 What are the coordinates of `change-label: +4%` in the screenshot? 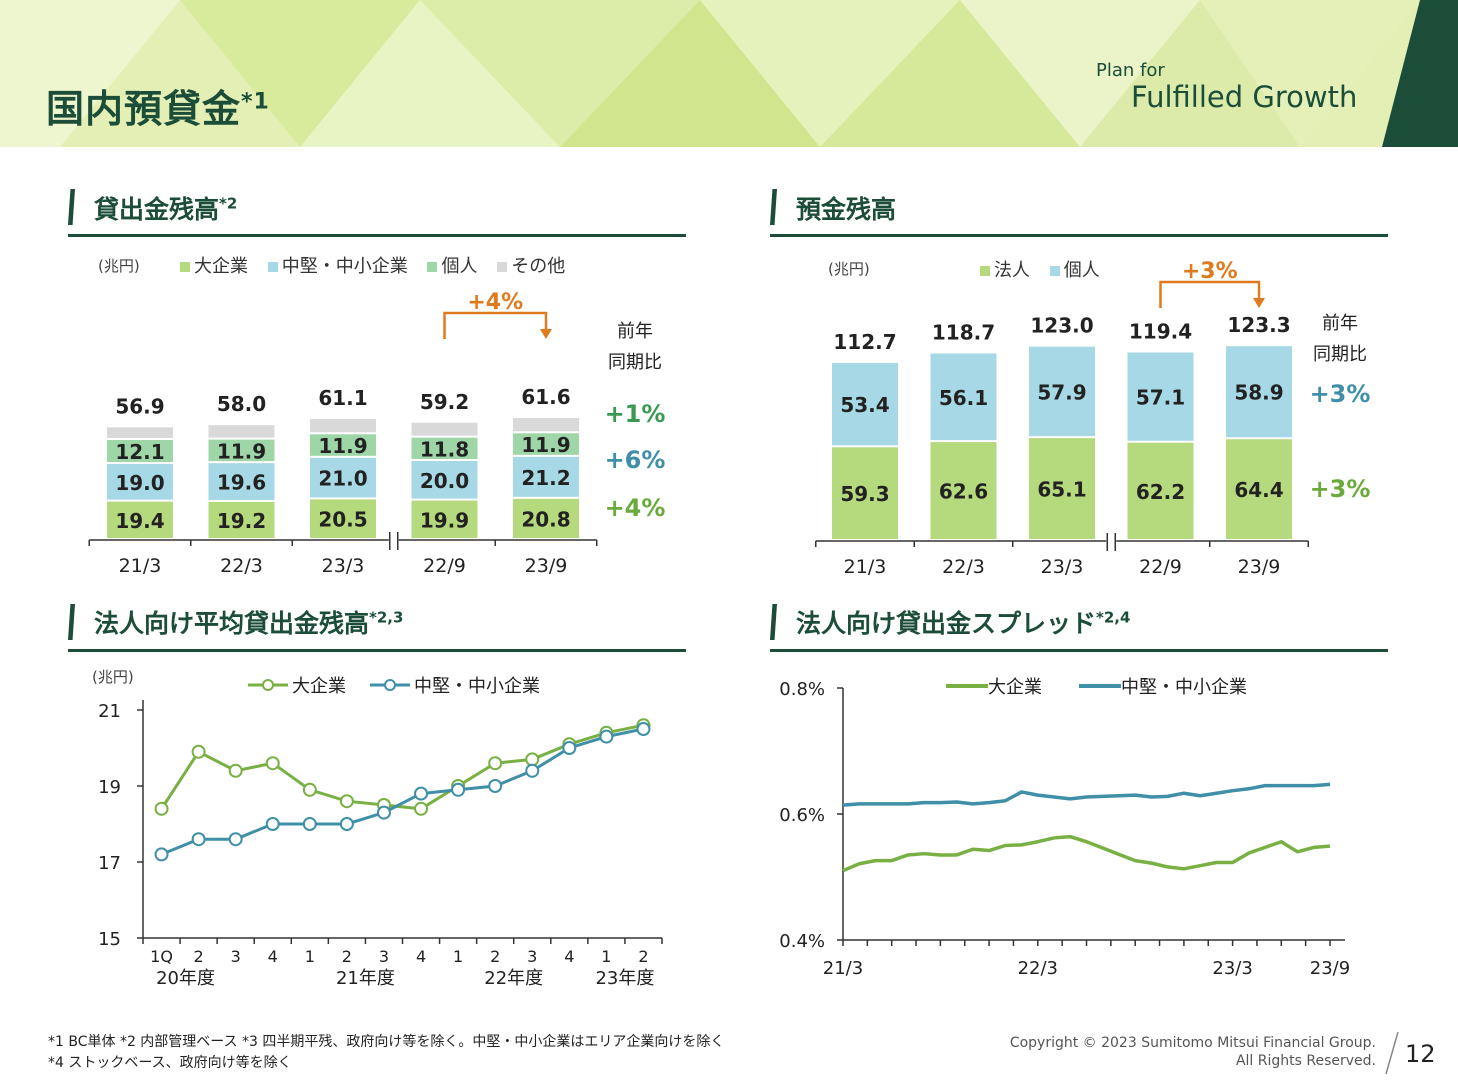 It's located at (495, 302).